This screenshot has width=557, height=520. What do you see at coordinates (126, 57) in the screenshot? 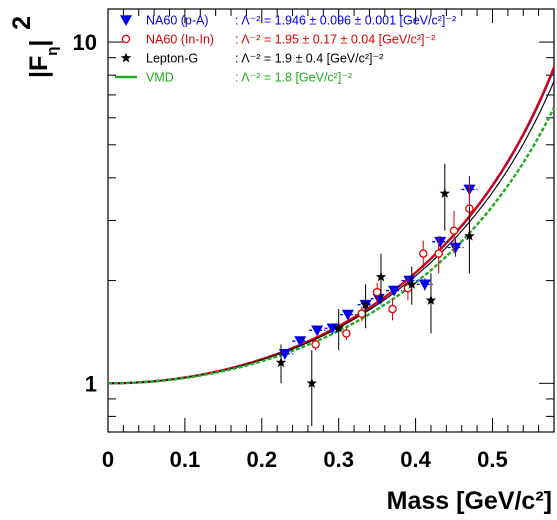
I see `legend-marker-lg` at bounding box center [126, 57].